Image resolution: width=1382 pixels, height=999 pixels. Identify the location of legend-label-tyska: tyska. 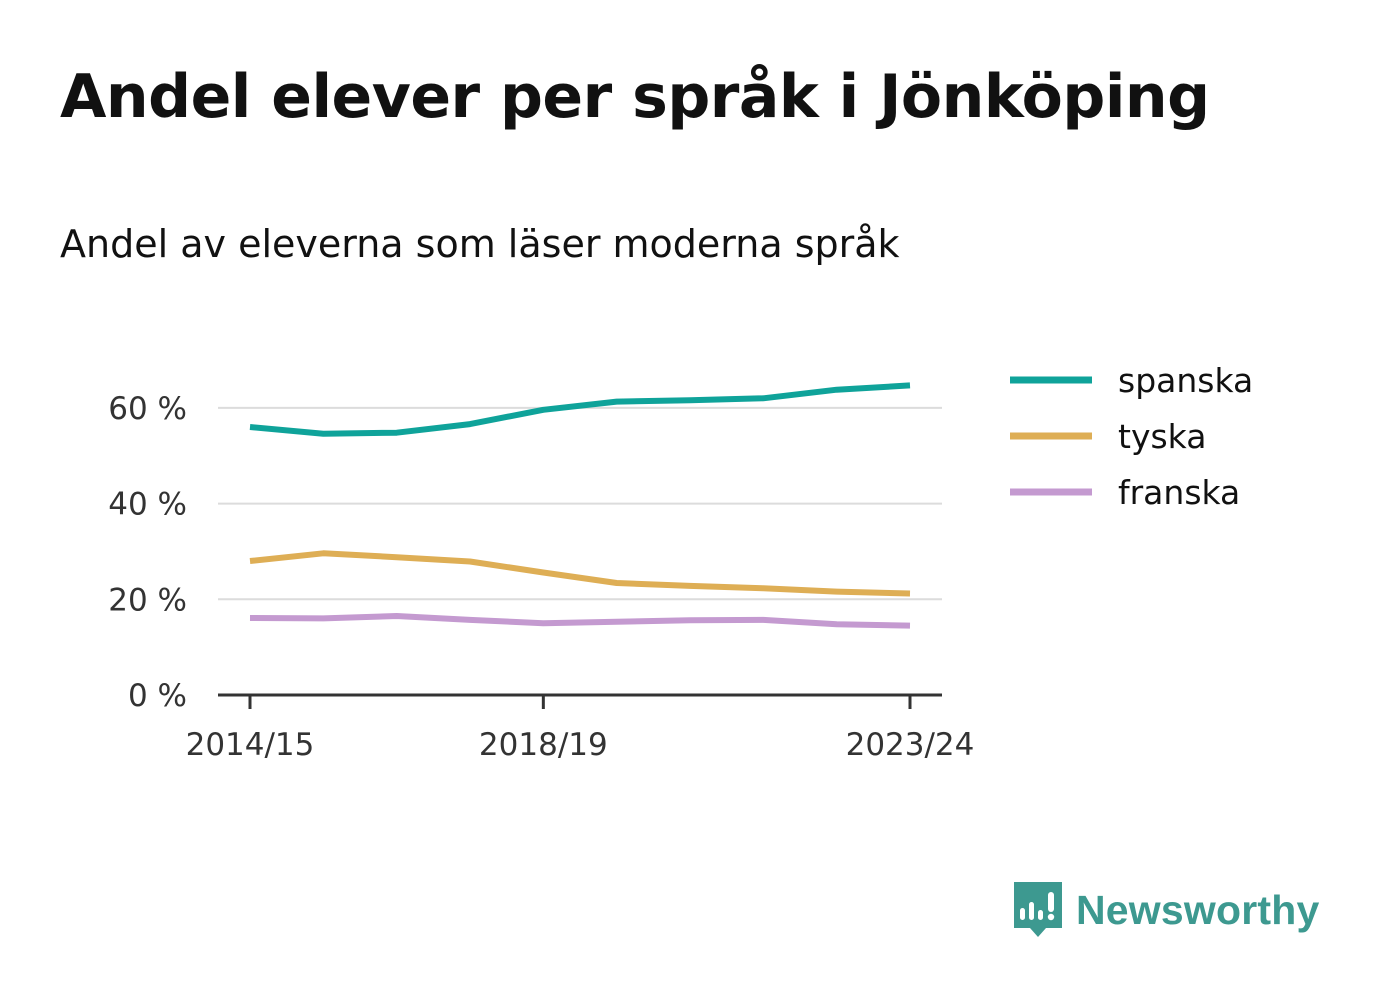
(1162, 436).